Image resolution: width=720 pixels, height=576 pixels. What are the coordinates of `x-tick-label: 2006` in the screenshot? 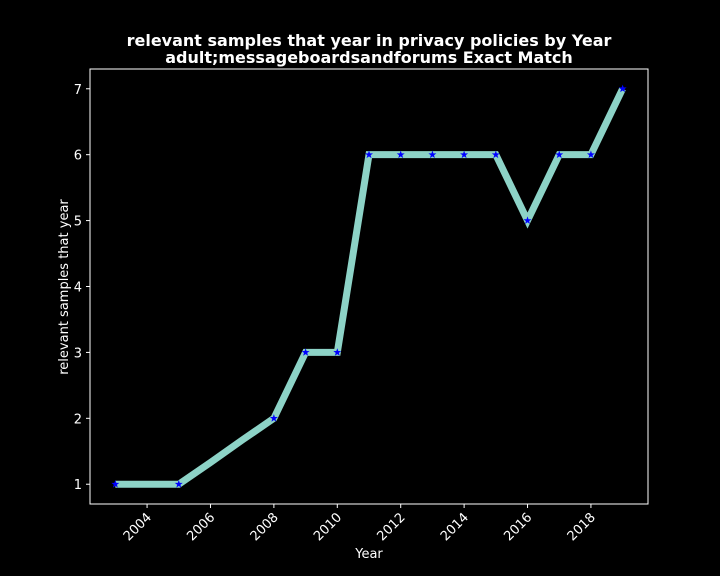 It's located at (201, 527).